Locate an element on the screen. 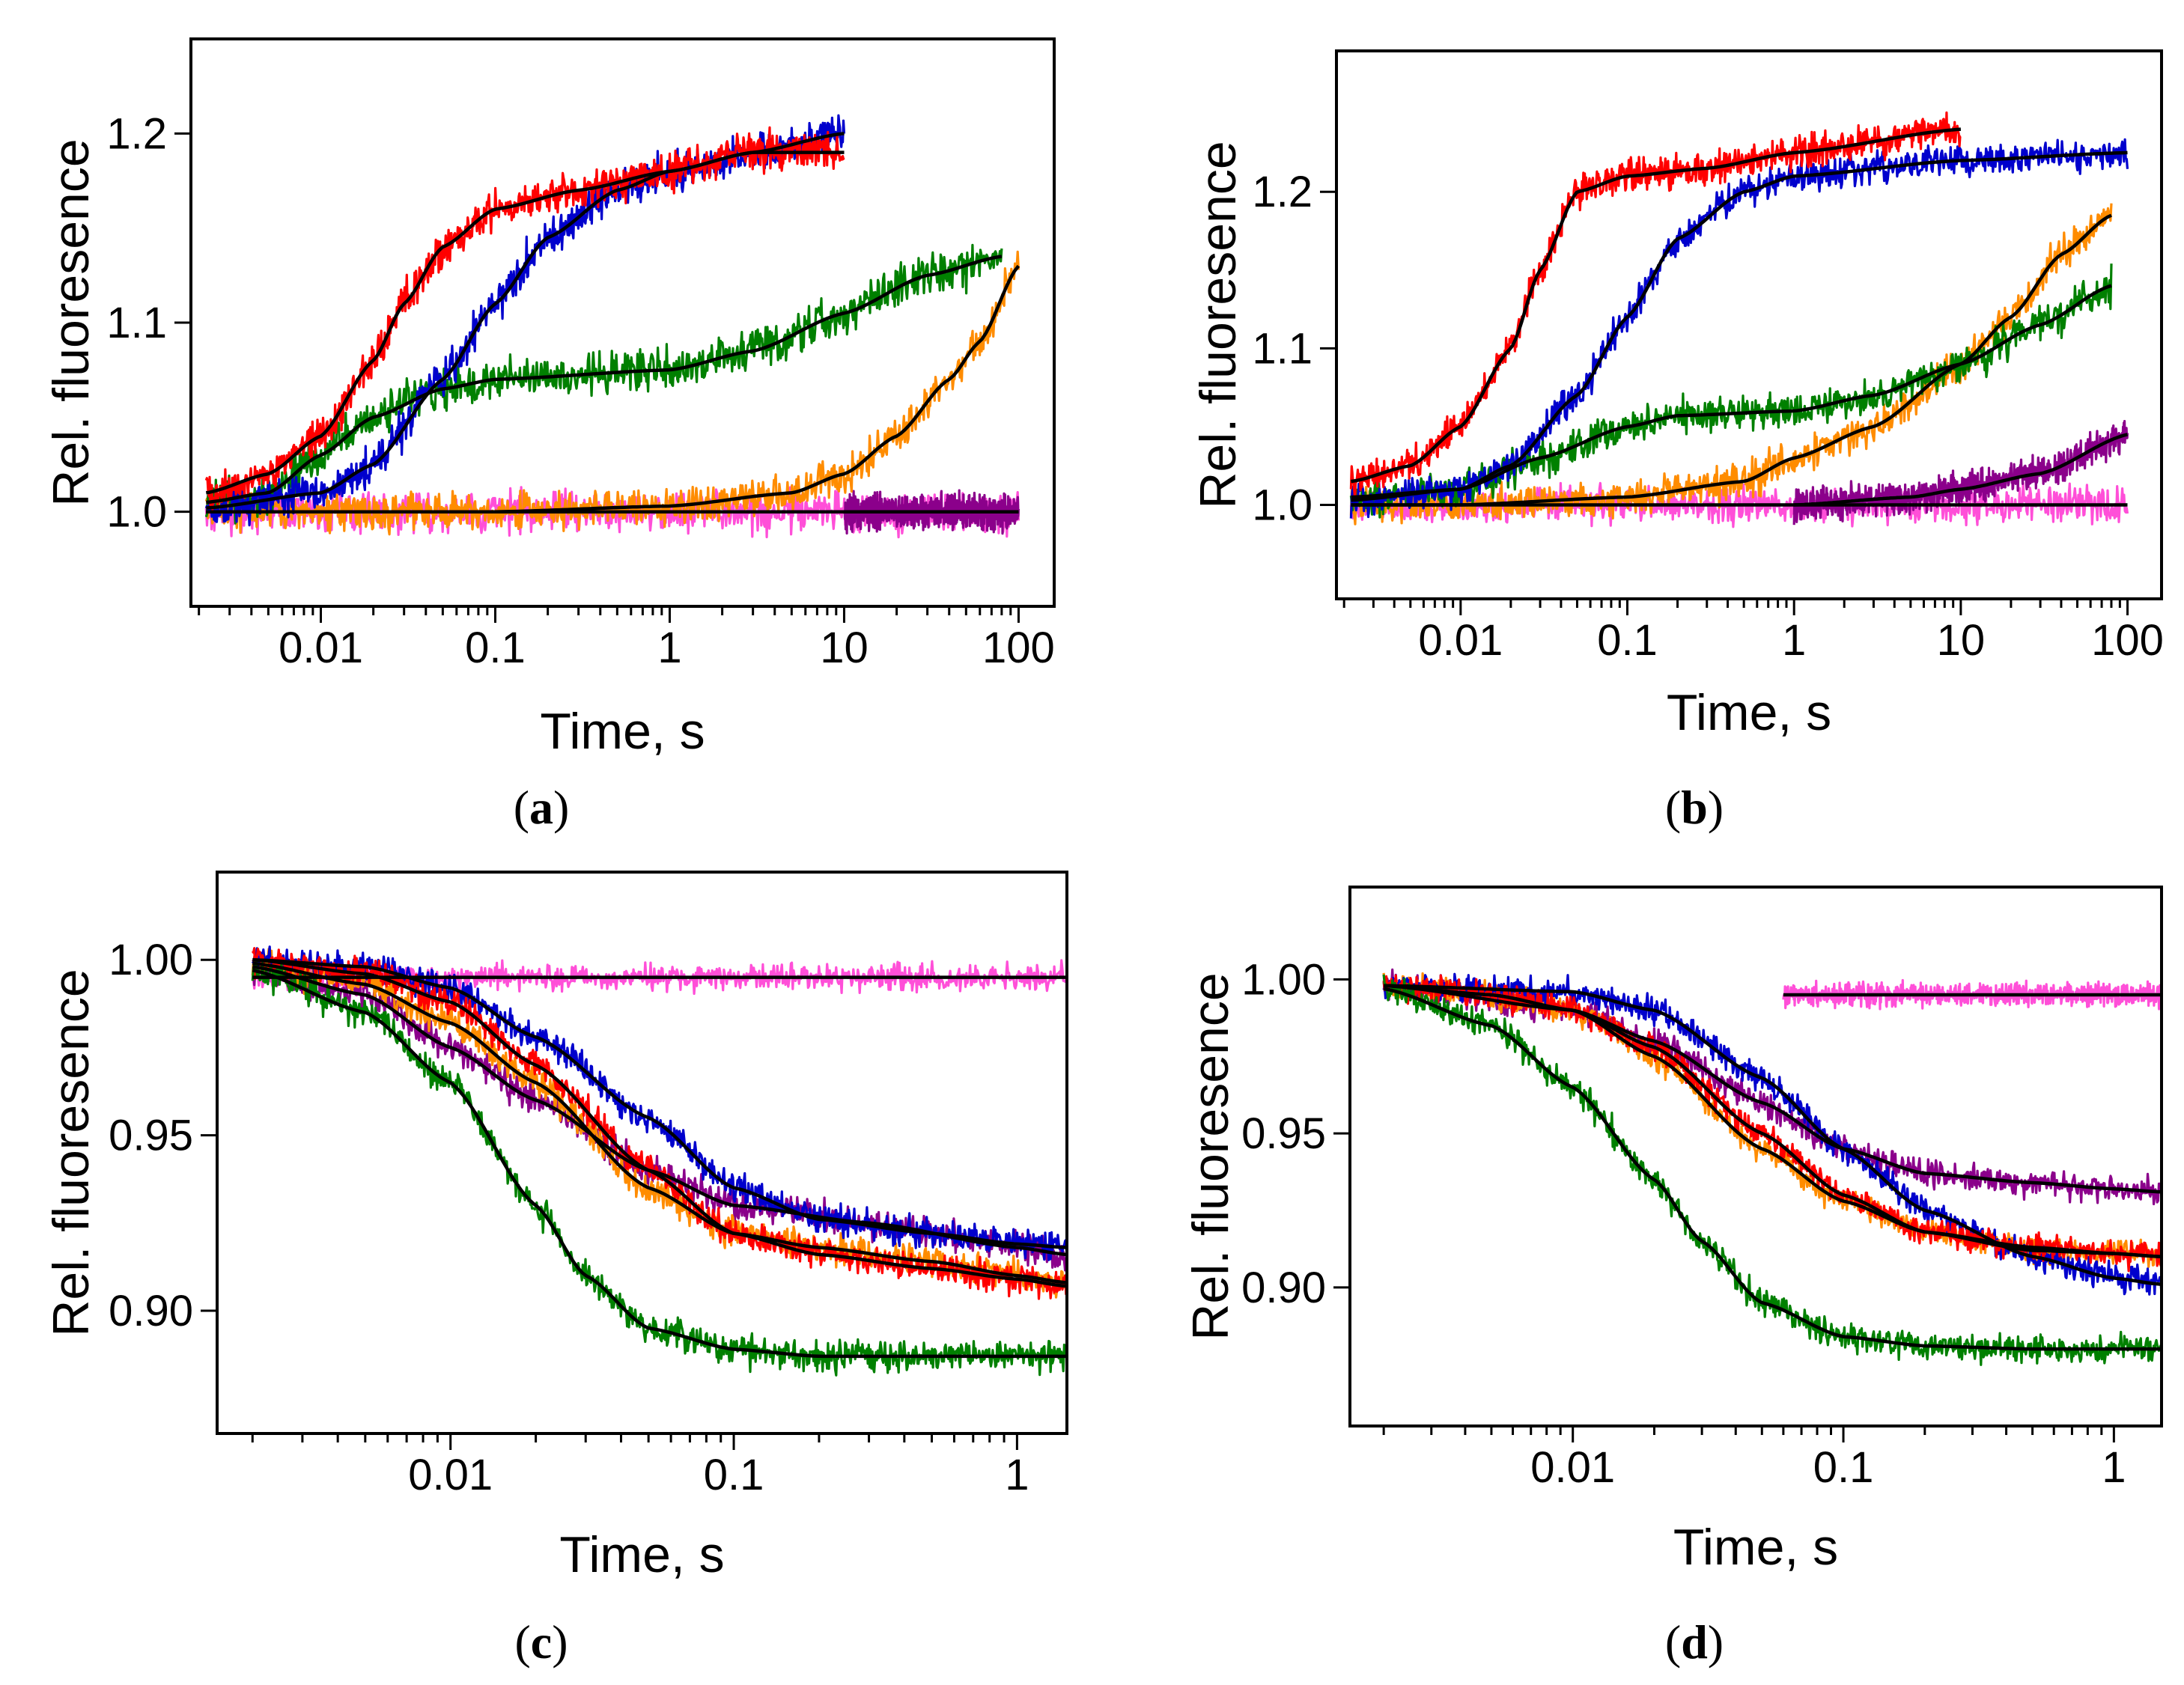  panel-caption: (c) is located at coordinates (541, 1642).